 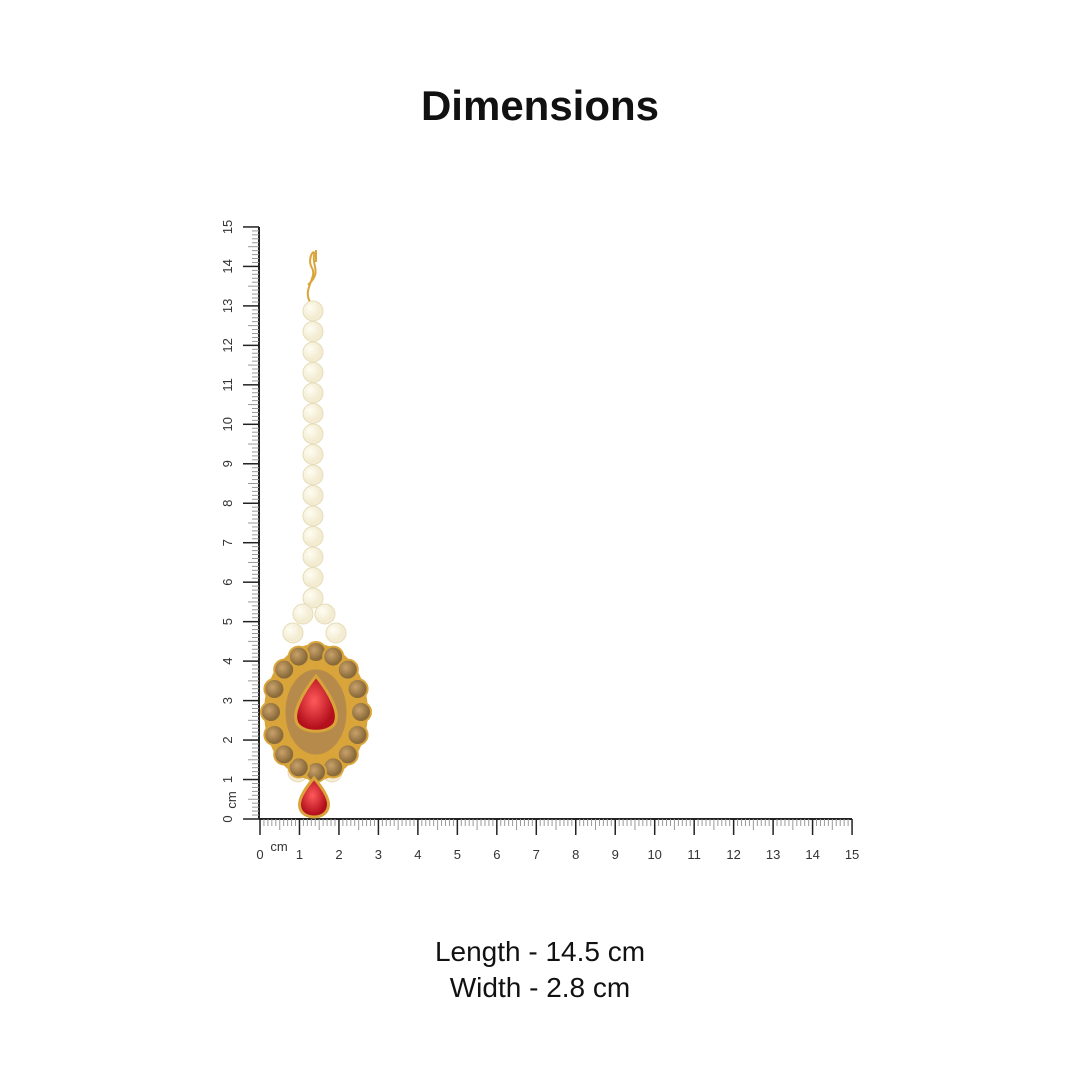 I want to click on red-teardrop-stone, so click(x=316, y=703).